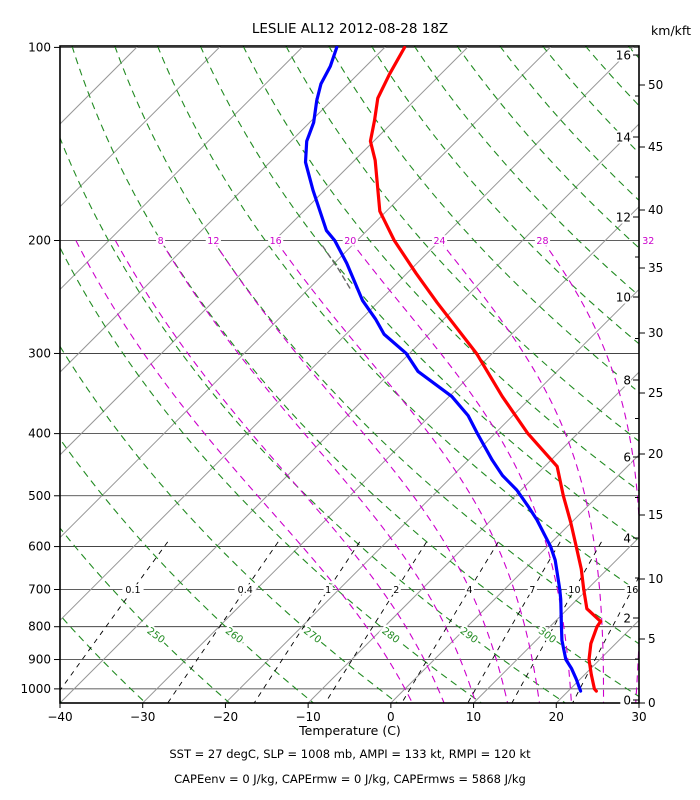  Describe the element at coordinates (142, 717) in the screenshot. I see `svg-text: −30` at that location.